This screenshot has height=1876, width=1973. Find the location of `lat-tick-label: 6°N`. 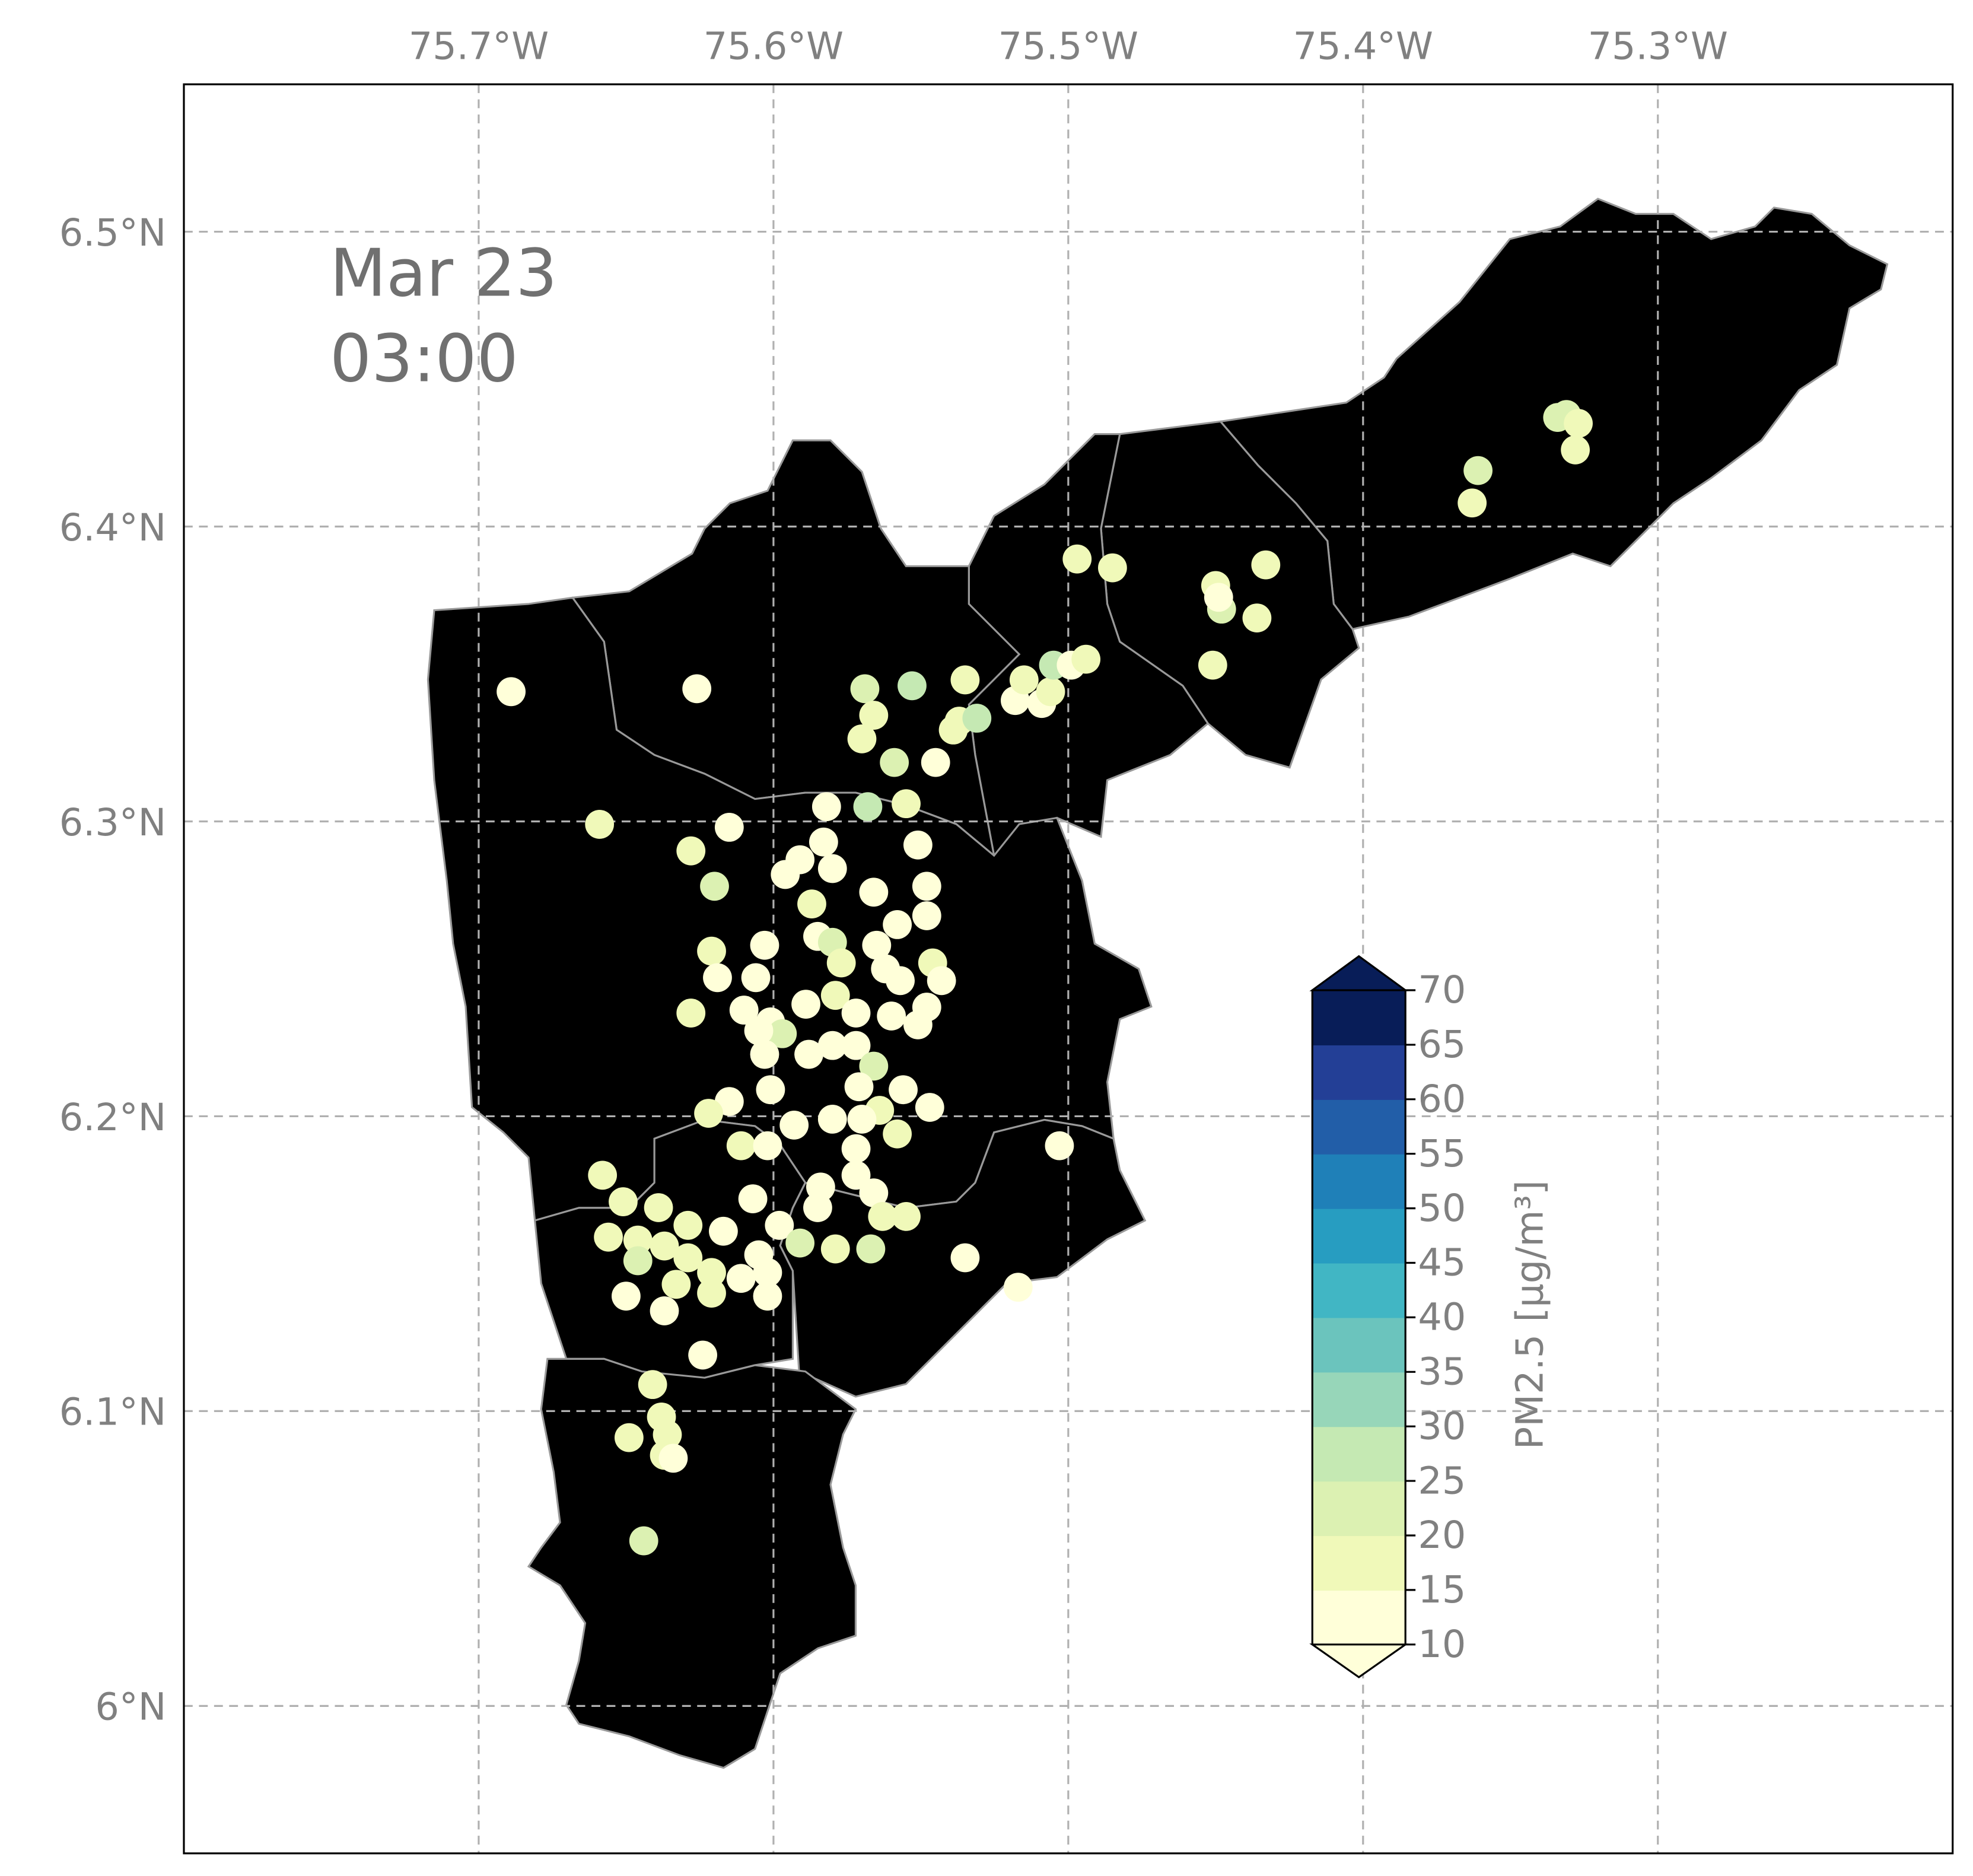

lat-tick-label: 6°N is located at coordinates (130, 1707).